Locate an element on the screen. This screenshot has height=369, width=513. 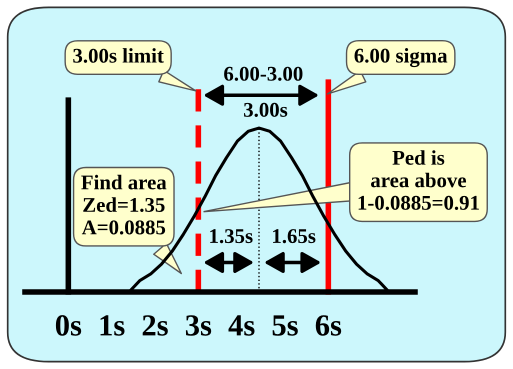
text: 6.00-3.00 is located at coordinates (263, 73).